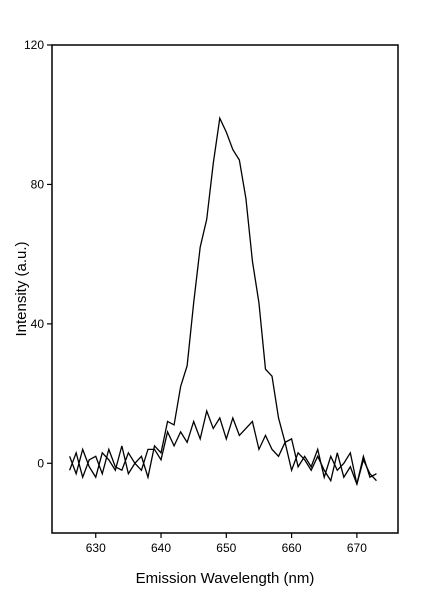 This screenshot has height=600, width=425. What do you see at coordinates (226, 548) in the screenshot?
I see `x-tick-label: 650` at bounding box center [226, 548].